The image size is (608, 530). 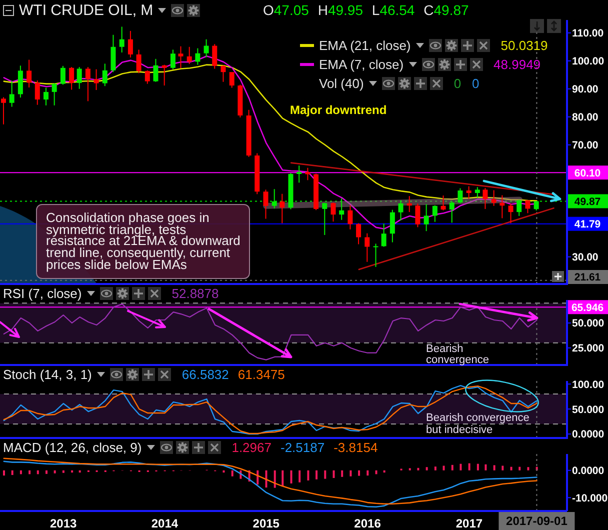 What do you see at coordinates (587, 173) in the screenshot?
I see `ref-line-label: 60.10` at bounding box center [587, 173].